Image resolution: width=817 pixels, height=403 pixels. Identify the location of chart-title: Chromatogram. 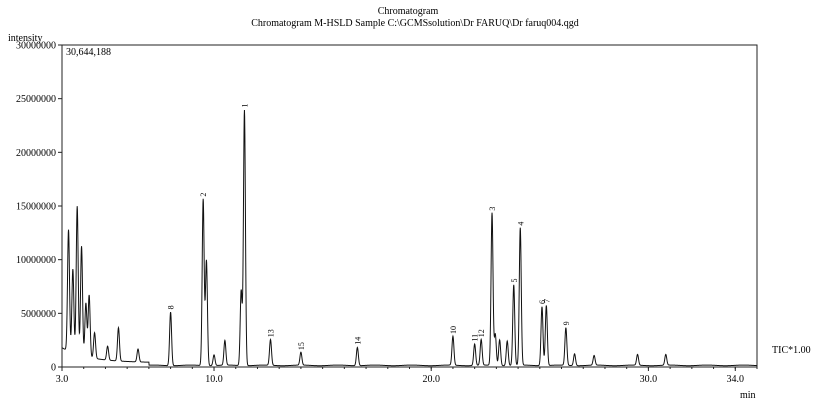
(408, 11).